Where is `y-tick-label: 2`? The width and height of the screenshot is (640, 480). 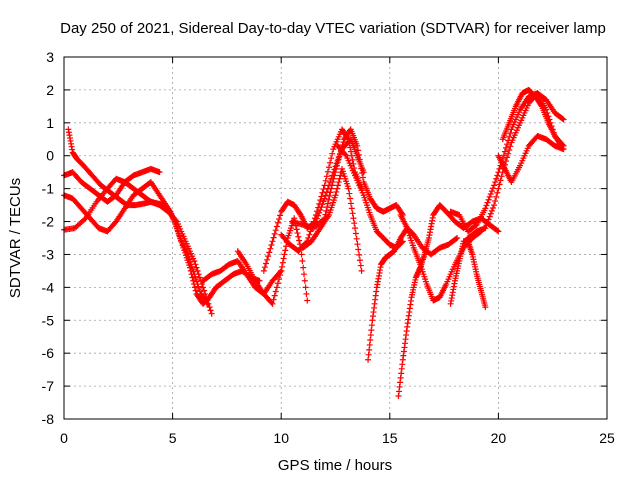
y-tick-label: 2 is located at coordinates (50, 90).